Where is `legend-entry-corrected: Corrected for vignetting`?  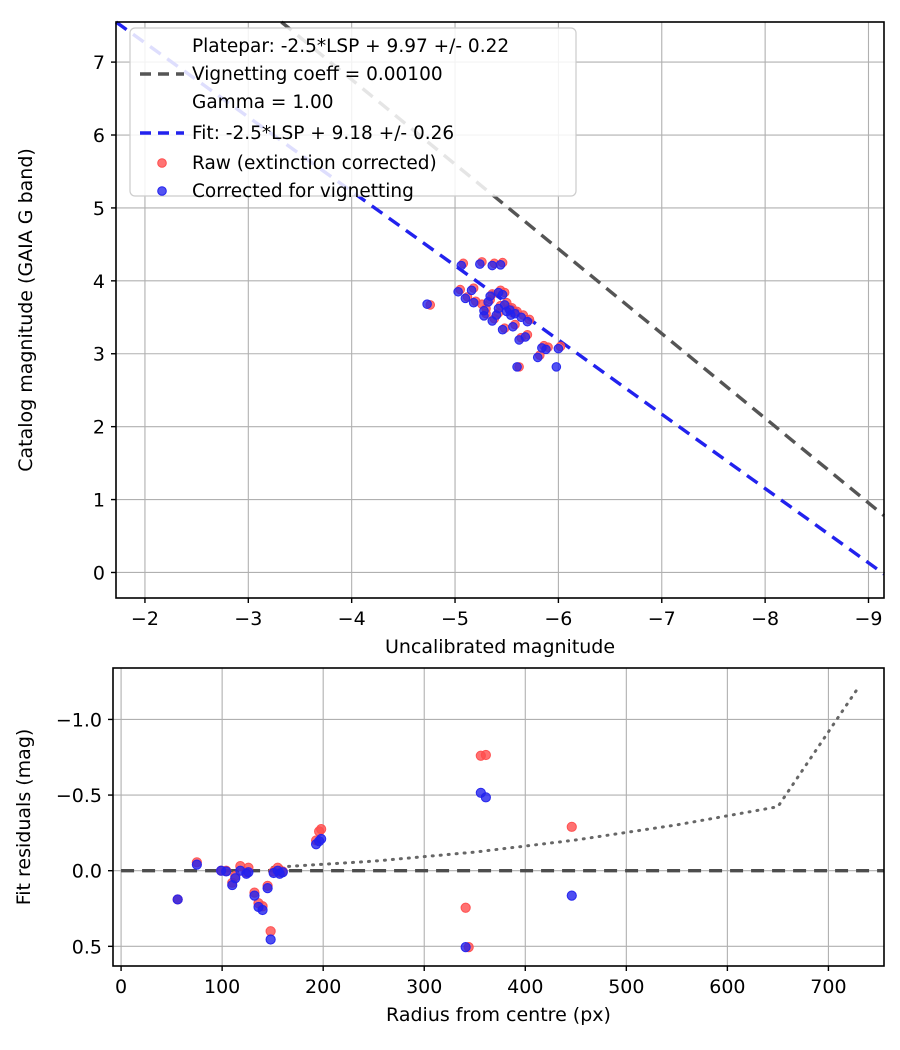 legend-entry-corrected: Corrected for vignetting is located at coordinates (285, 191).